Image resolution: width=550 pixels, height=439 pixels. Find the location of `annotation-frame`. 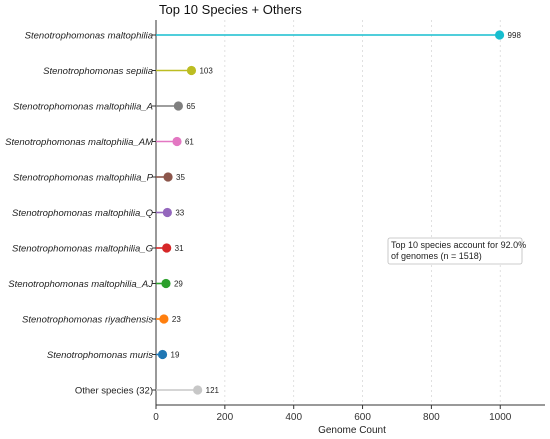

annotation-frame is located at coordinates (455, 251).